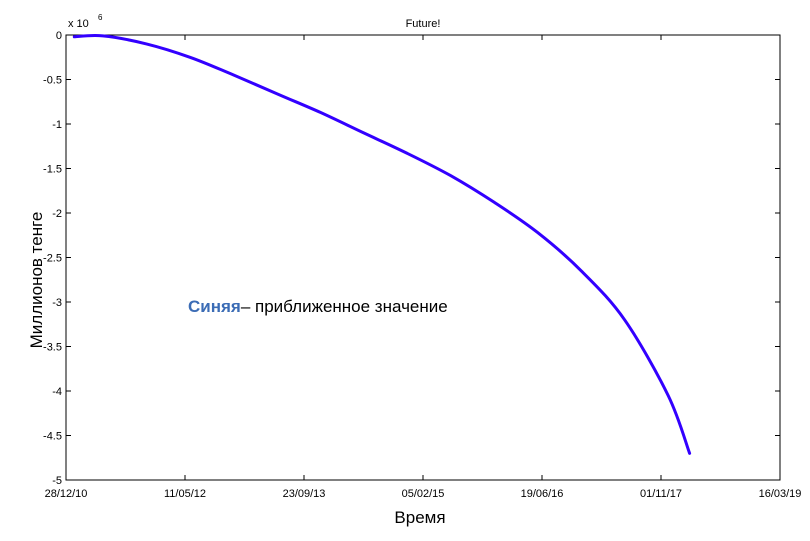  Describe the element at coordinates (214, 306) in the screenshot. I see `annotation-highlight: Синяя` at that location.